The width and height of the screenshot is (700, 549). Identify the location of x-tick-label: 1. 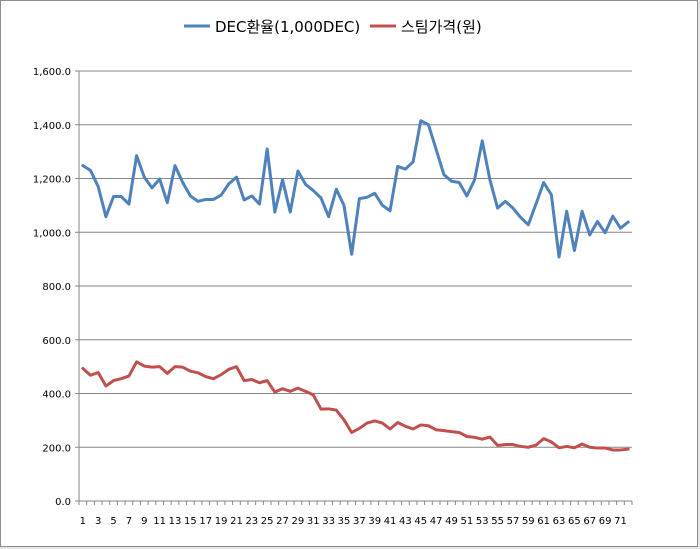
(83, 521).